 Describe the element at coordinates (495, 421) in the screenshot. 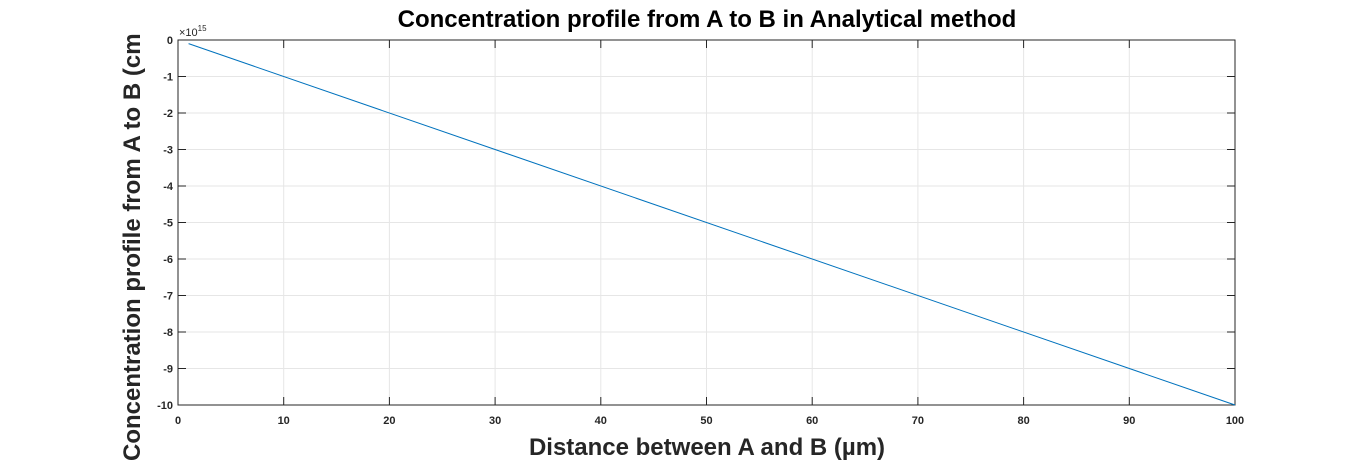

I see `x-tick-label: 30` at that location.